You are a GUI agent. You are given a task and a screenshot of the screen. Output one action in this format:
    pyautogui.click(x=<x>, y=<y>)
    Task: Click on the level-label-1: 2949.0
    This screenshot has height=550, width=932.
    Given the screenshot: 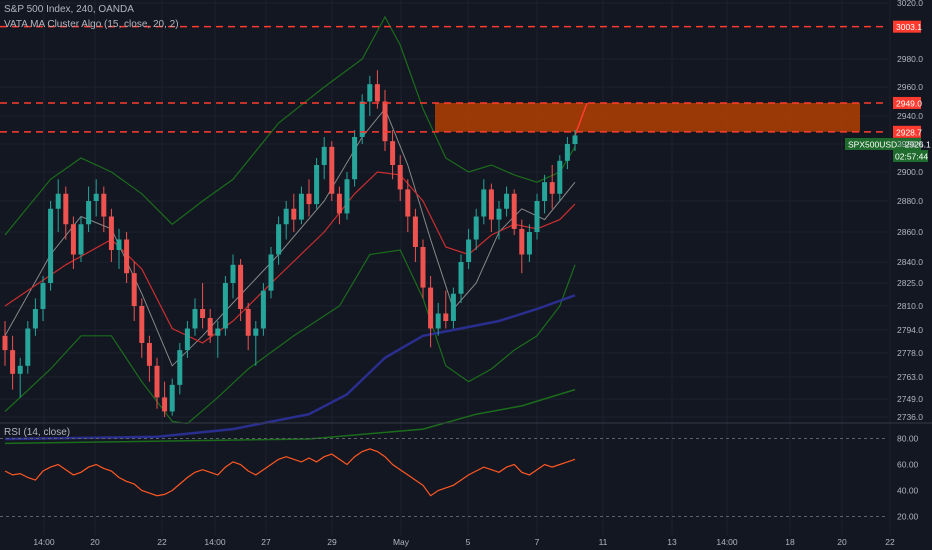 What is the action you would take?
    pyautogui.click(x=909, y=103)
    